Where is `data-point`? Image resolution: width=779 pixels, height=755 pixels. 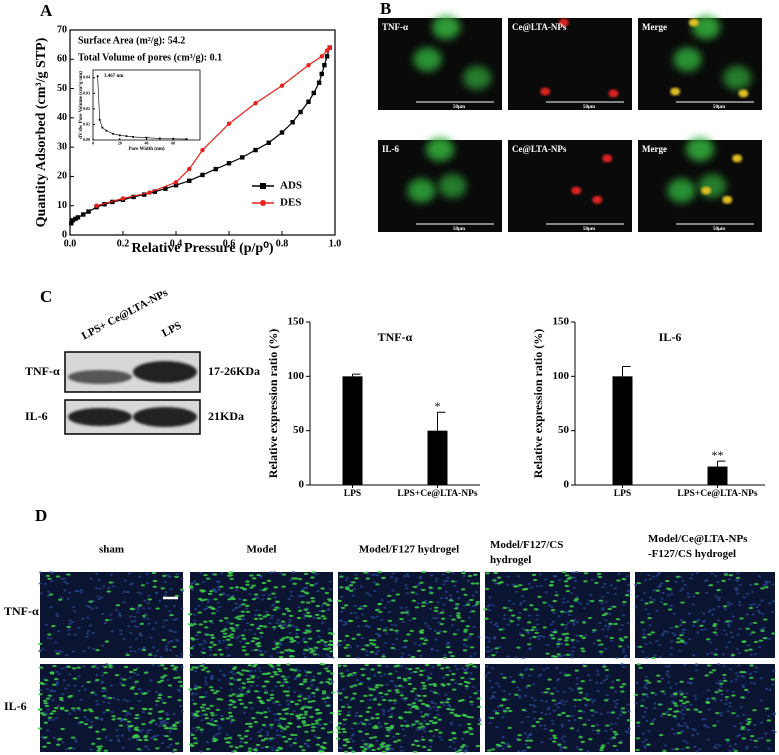
data-point is located at coordinates (322, 74).